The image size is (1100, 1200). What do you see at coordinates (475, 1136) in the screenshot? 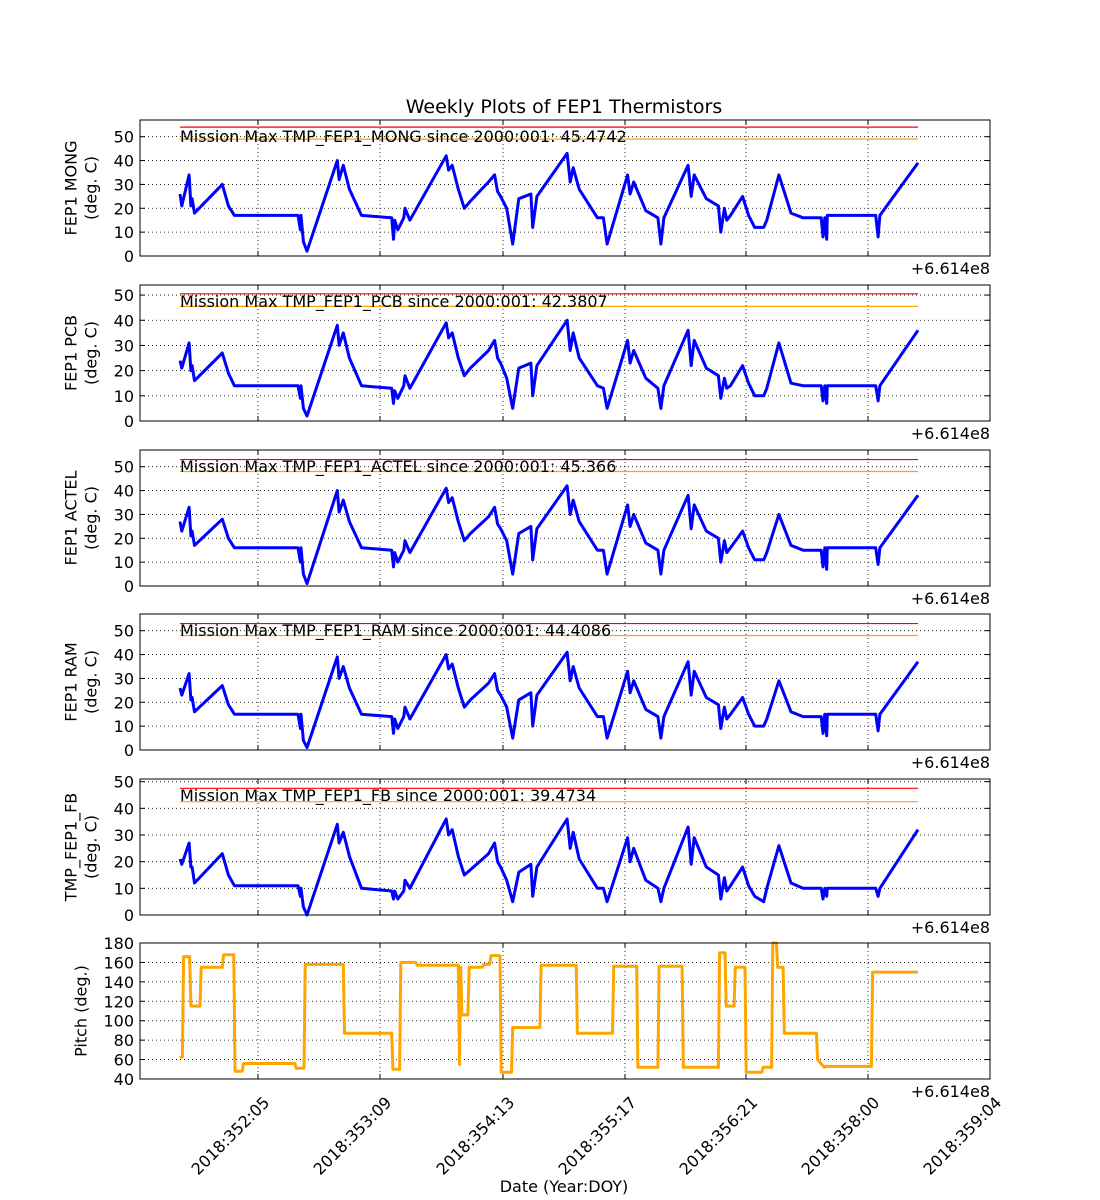
I see `x-tick-label: 2018:354:13` at bounding box center [475, 1136].